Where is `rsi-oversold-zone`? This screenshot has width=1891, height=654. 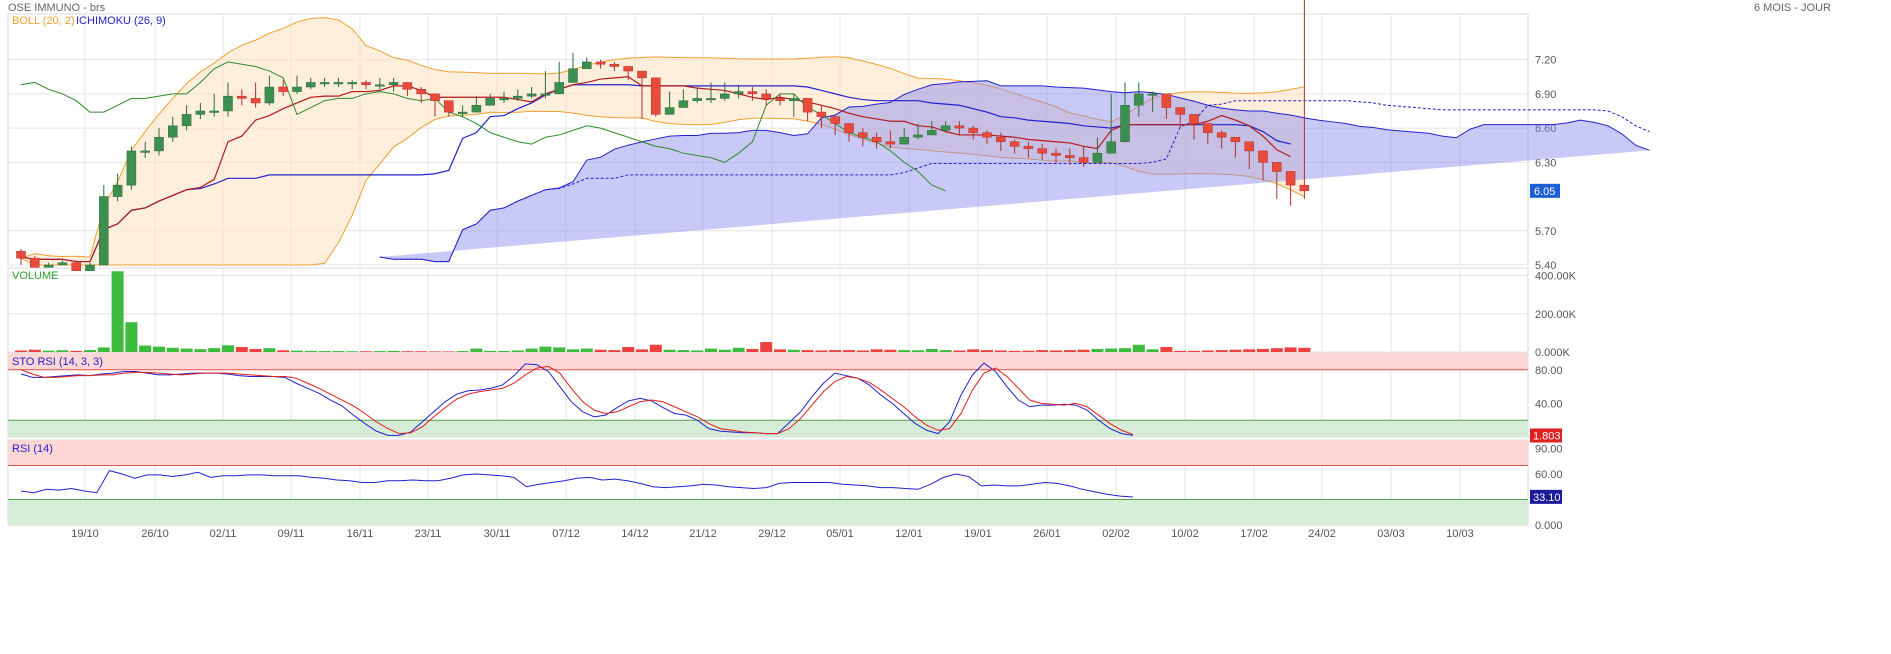
rsi-oversold-zone is located at coordinates (768, 512).